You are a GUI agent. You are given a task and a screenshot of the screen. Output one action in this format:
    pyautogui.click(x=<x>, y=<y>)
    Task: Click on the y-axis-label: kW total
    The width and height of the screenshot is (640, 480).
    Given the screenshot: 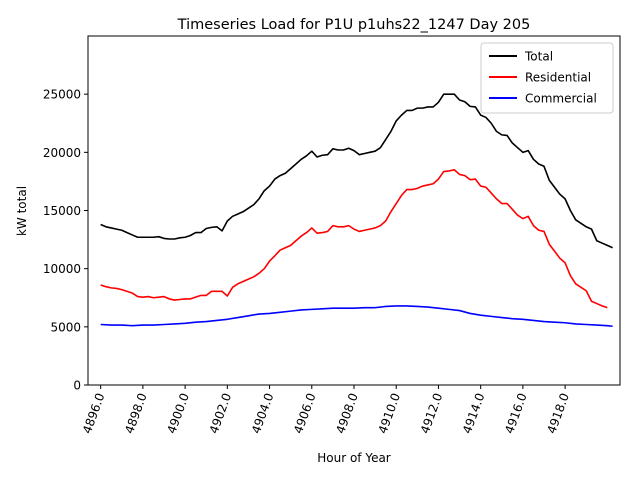 What is the action you would take?
    pyautogui.click(x=22, y=211)
    